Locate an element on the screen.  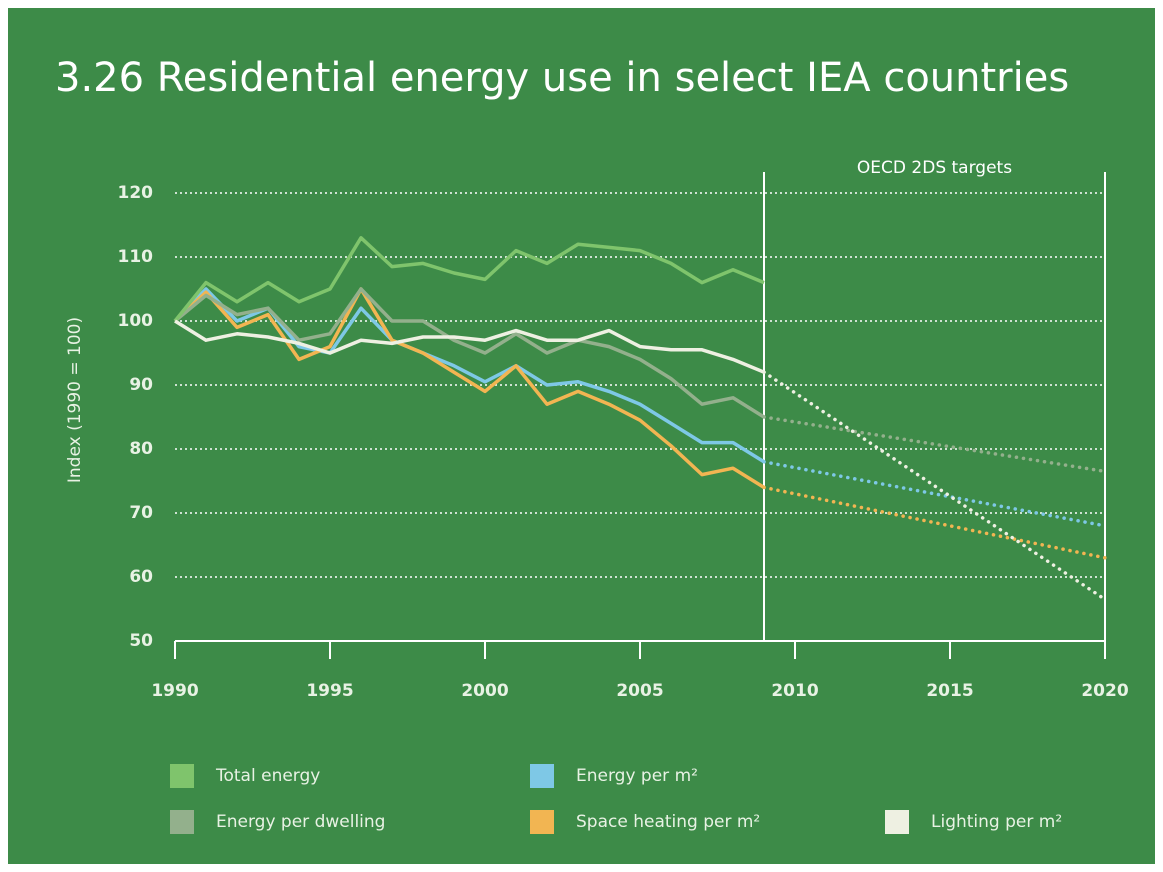
legend-label: Space heating per m² is located at coordinates (668, 822).